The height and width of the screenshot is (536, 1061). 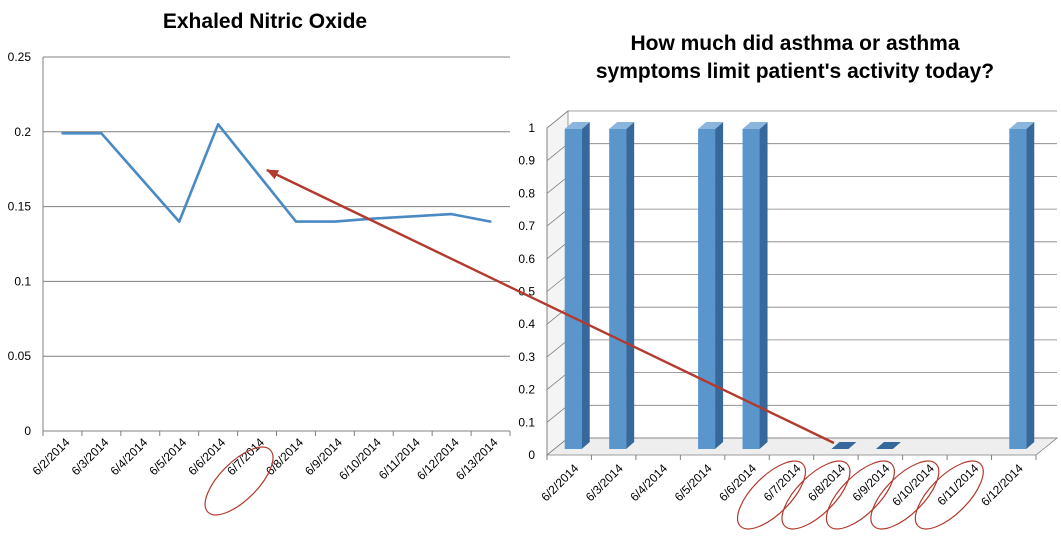 What do you see at coordinates (531, 128) in the screenshot?
I see `right-y-tick-label: 1` at bounding box center [531, 128].